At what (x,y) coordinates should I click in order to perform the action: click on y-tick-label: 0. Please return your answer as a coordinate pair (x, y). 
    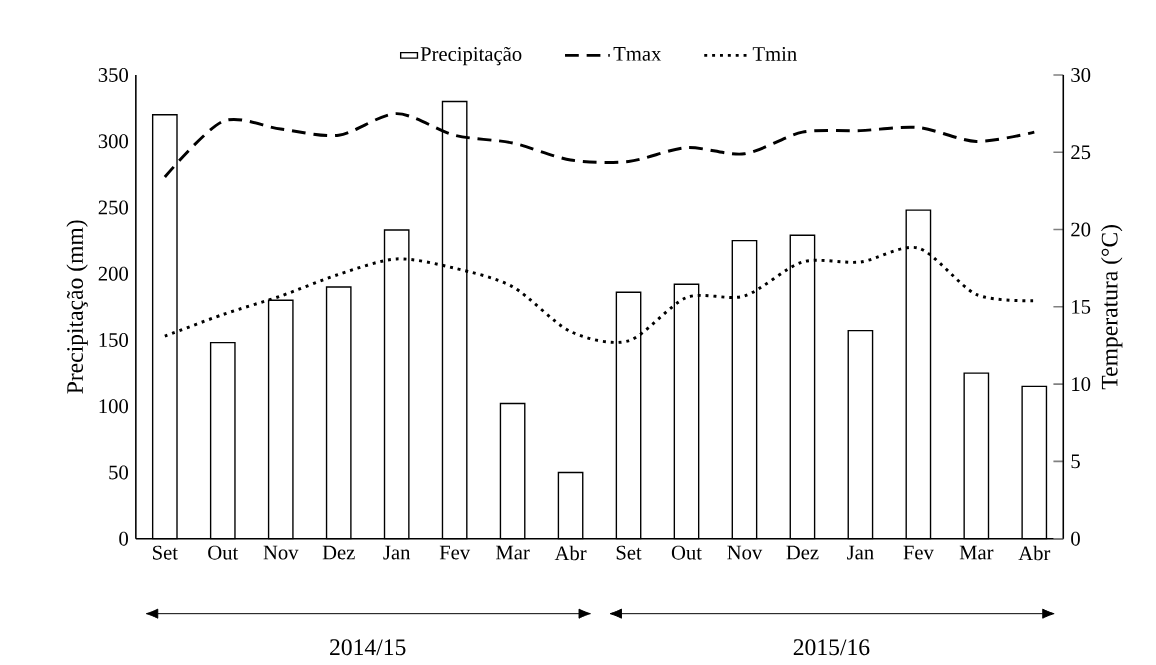
    Looking at the image, I should click on (123, 538).